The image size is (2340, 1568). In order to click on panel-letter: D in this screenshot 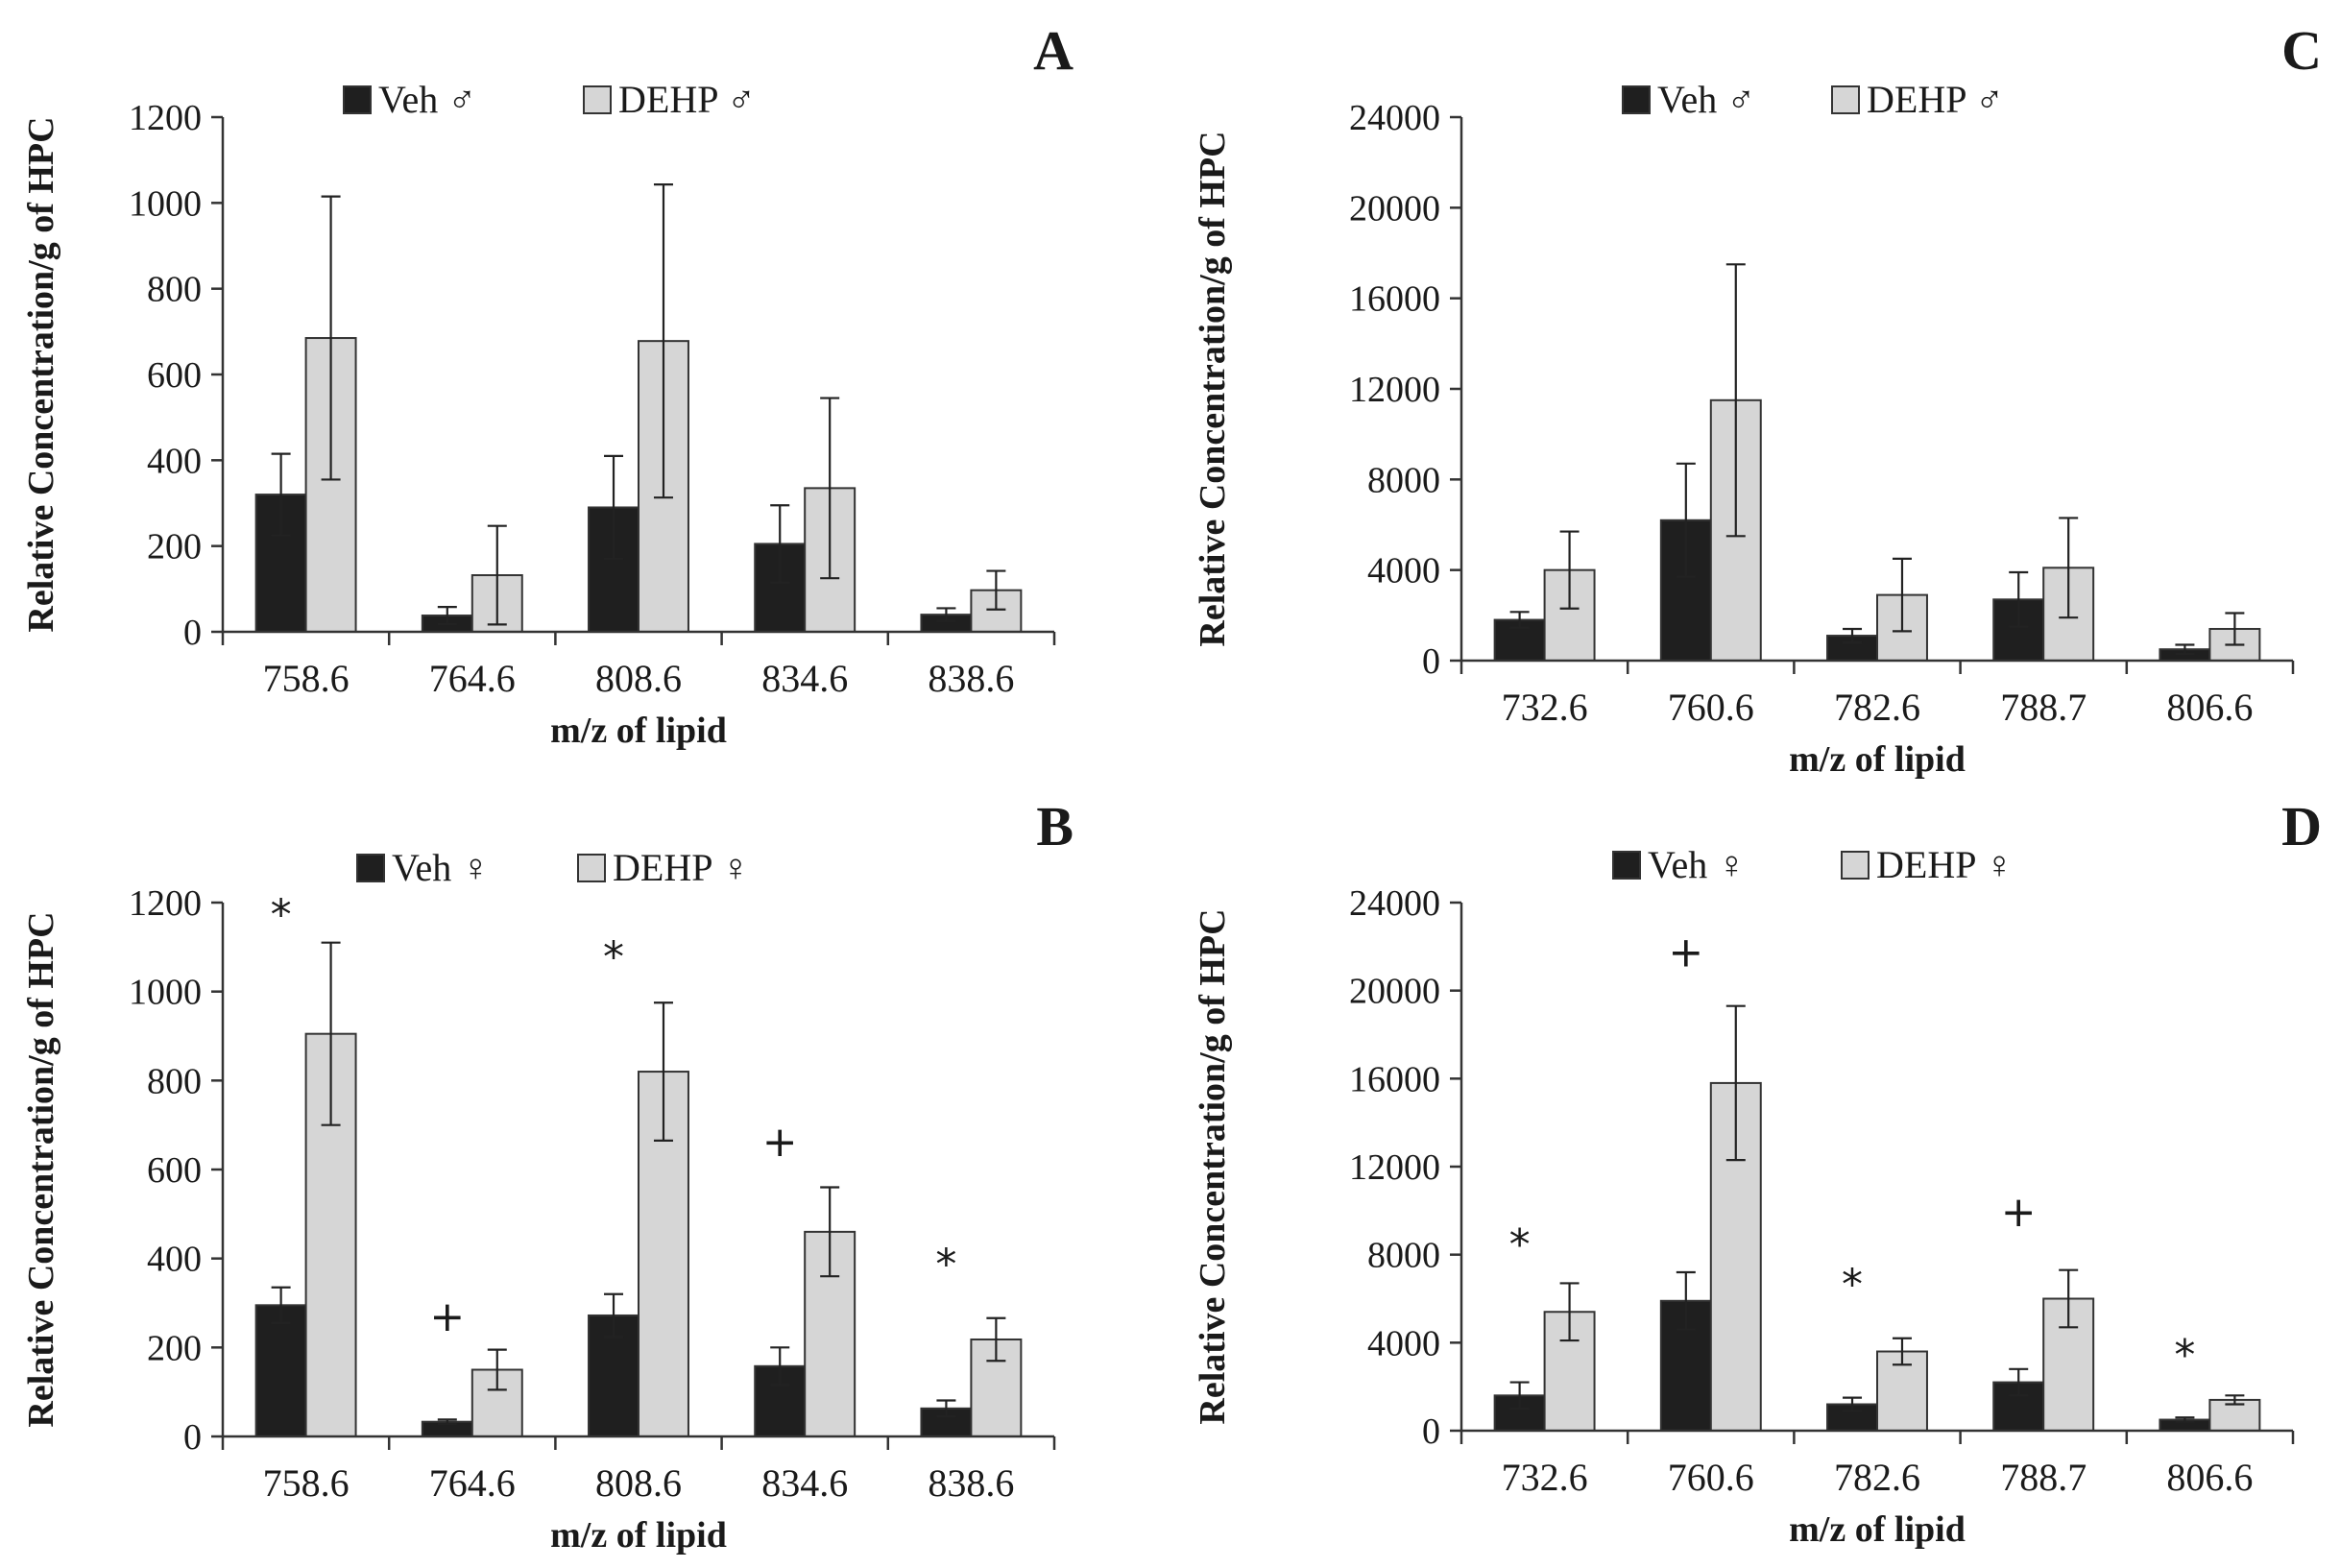, I will do `click(2301, 826)`.